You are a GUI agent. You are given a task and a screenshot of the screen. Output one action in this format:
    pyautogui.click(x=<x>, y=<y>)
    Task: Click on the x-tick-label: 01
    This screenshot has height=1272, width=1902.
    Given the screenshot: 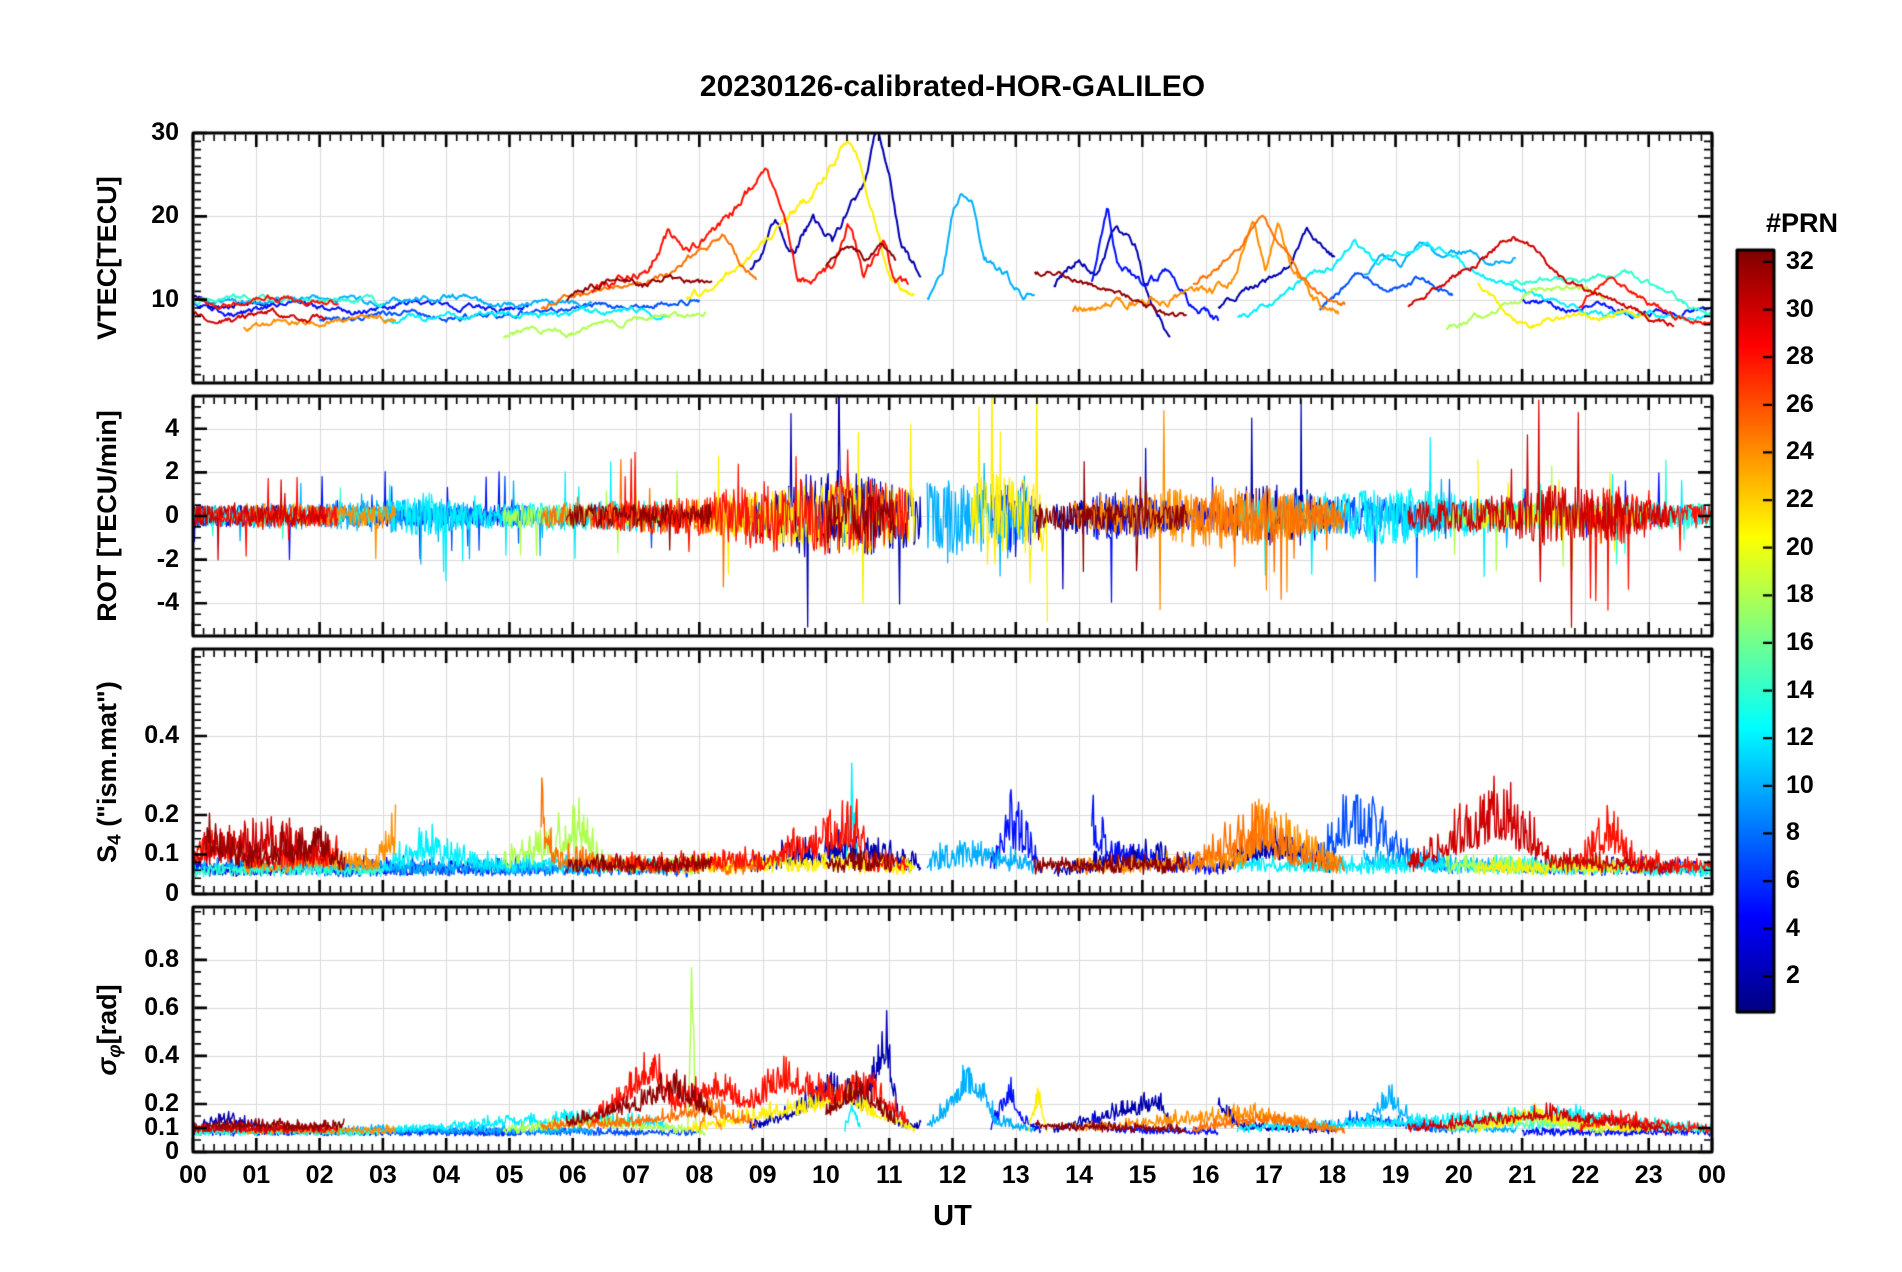 What is the action you would take?
    pyautogui.click(x=256, y=1175)
    